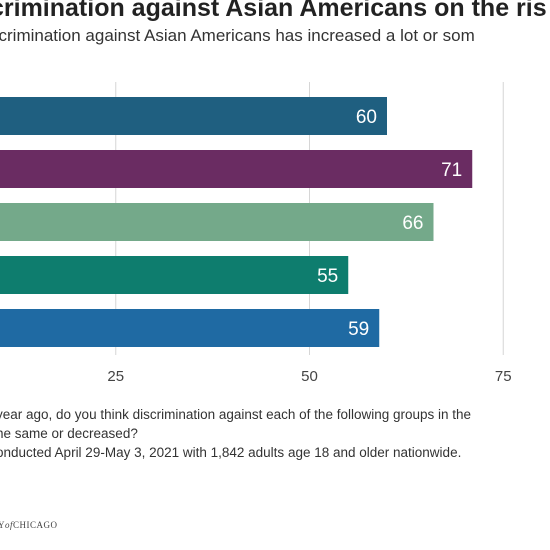 The height and width of the screenshot is (550, 550). What do you see at coordinates (309, 376) in the screenshot?
I see `x-tick-label-50: 50` at bounding box center [309, 376].